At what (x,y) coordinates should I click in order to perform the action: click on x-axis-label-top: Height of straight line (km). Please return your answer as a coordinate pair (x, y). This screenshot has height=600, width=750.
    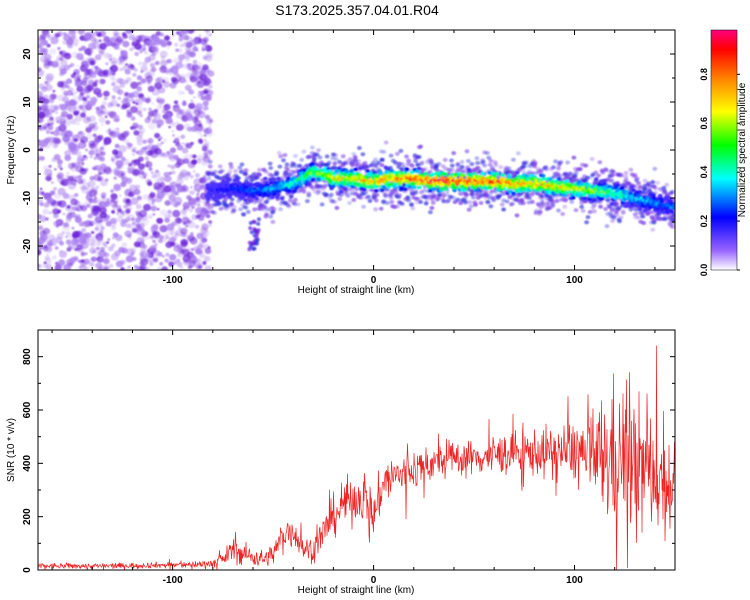
    Looking at the image, I should click on (356, 290).